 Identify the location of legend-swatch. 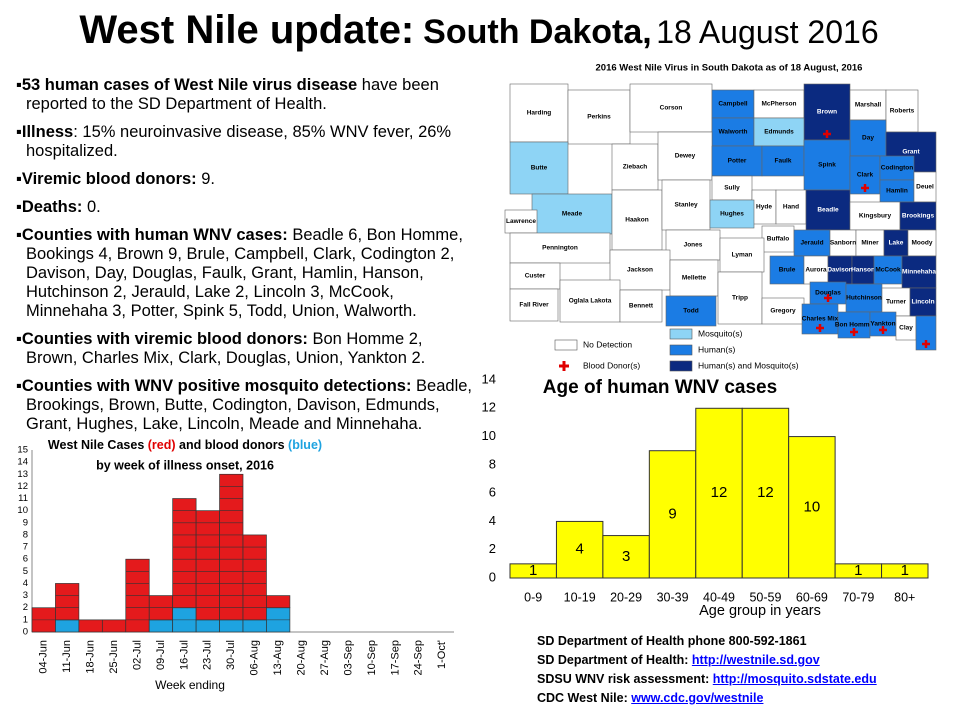
(681, 366).